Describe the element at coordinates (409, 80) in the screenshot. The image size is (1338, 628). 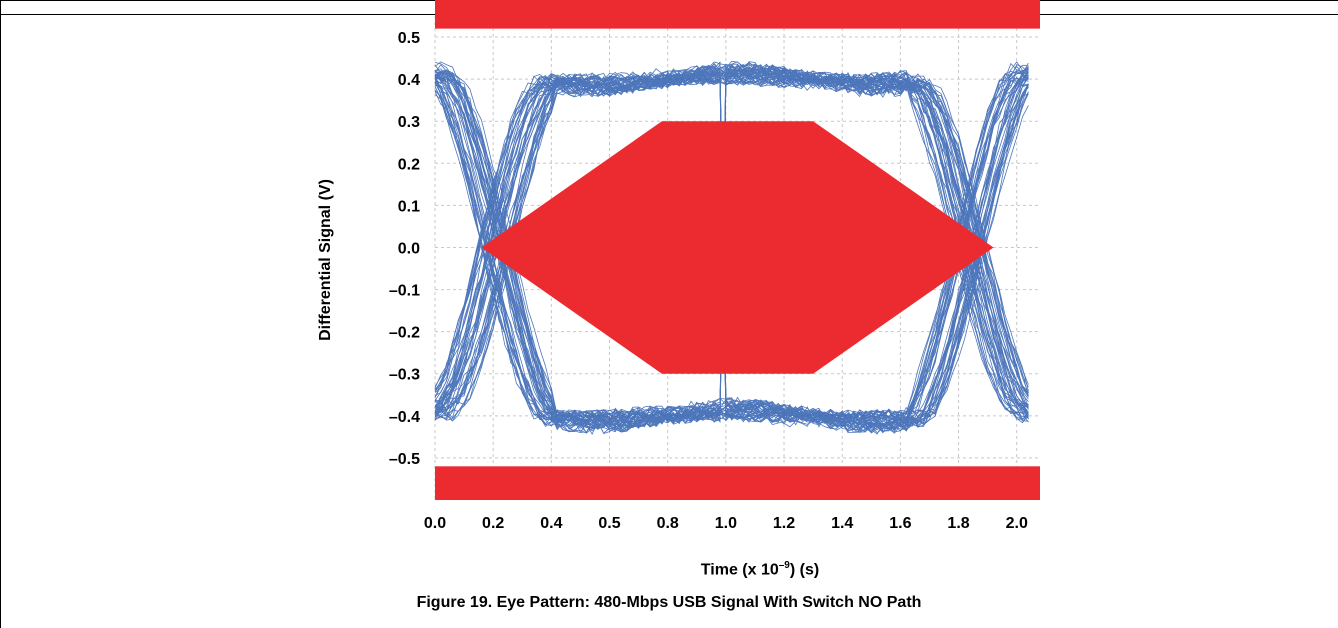
I see `y-tick-label: 0.4` at that location.